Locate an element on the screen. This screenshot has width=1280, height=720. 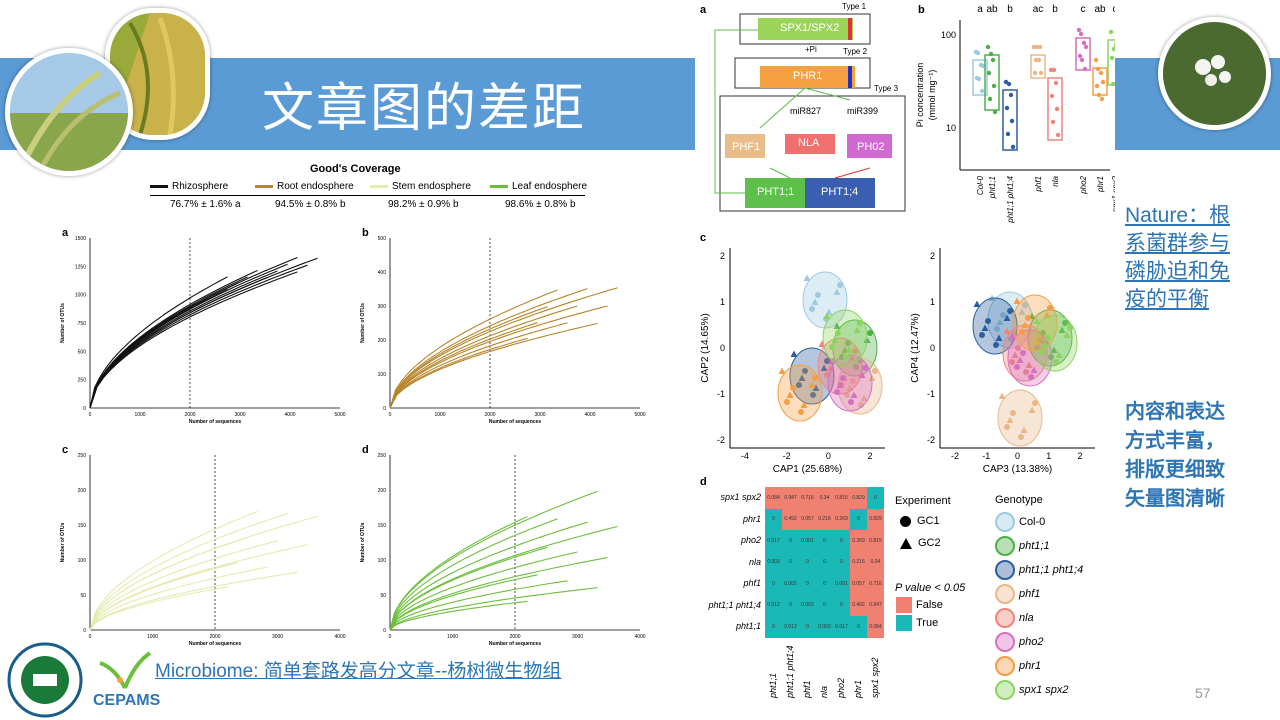
x-tick-label: -4 is located at coordinates (745, 456).